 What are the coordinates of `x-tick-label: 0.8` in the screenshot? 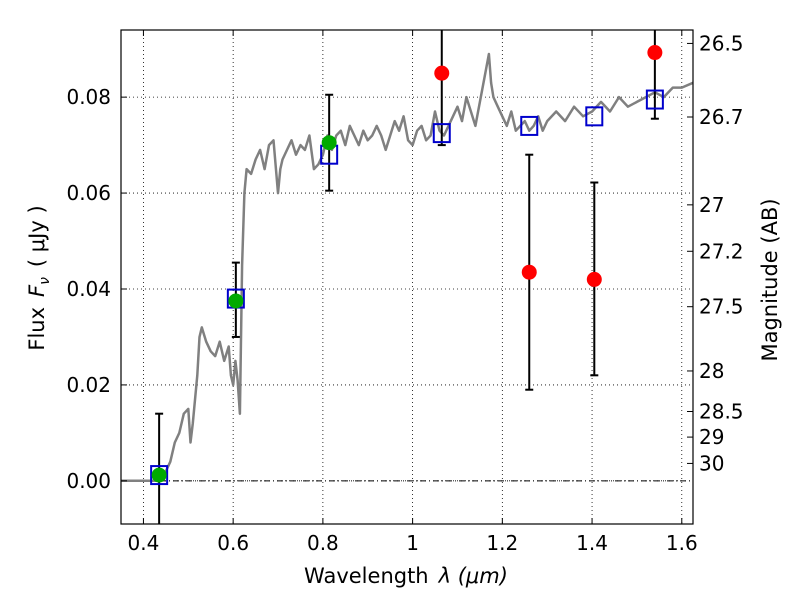 It's located at (323, 543).